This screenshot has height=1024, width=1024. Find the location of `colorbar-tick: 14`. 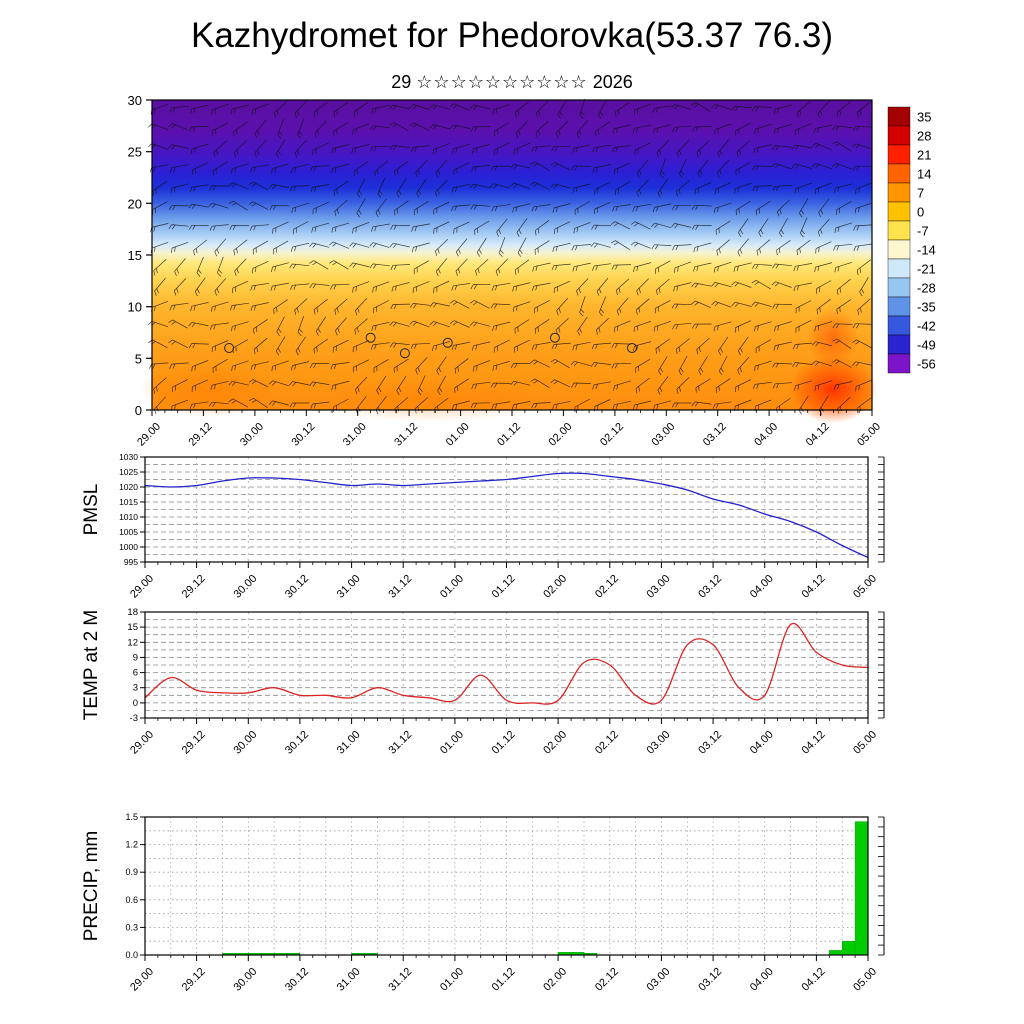

colorbar-tick: 14 is located at coordinates (924, 174).